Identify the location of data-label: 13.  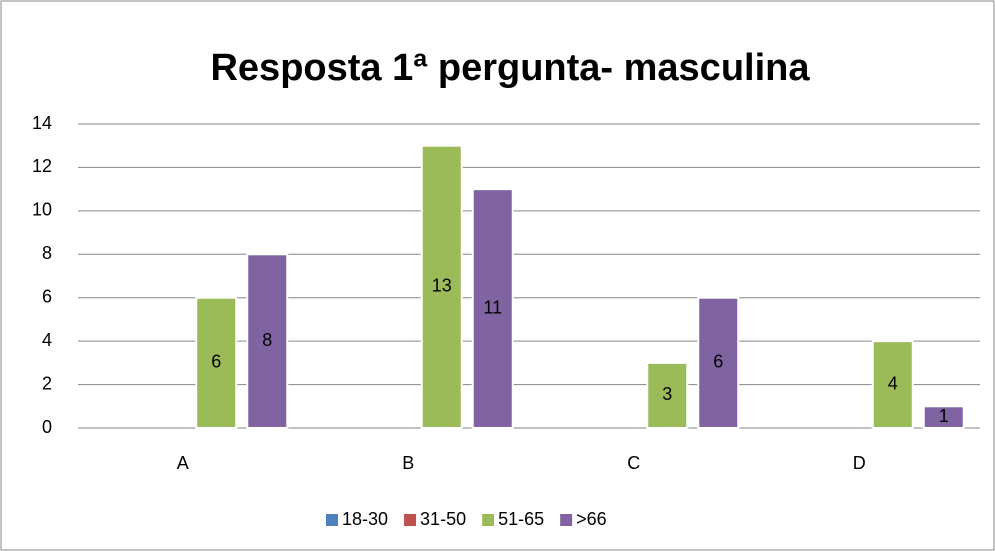
(442, 286).